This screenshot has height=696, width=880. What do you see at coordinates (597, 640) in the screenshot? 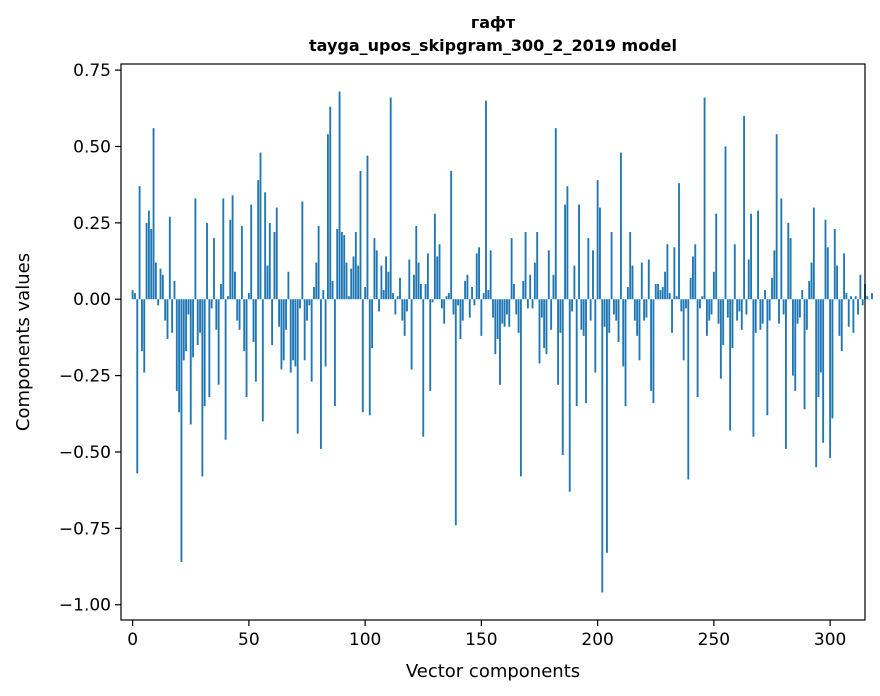
I see `x-tick-label: 200` at bounding box center [597, 640].